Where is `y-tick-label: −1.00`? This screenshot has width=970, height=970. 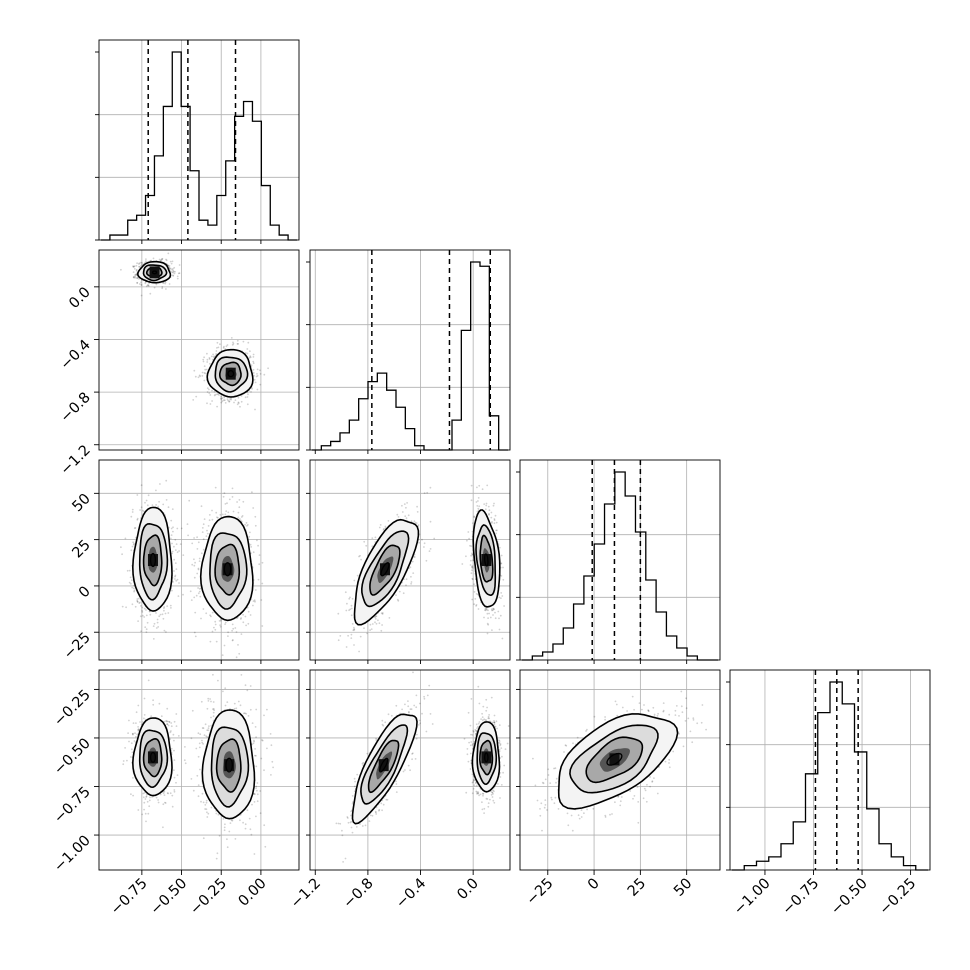
y-tick-label: −1.00 is located at coordinates (72, 854).